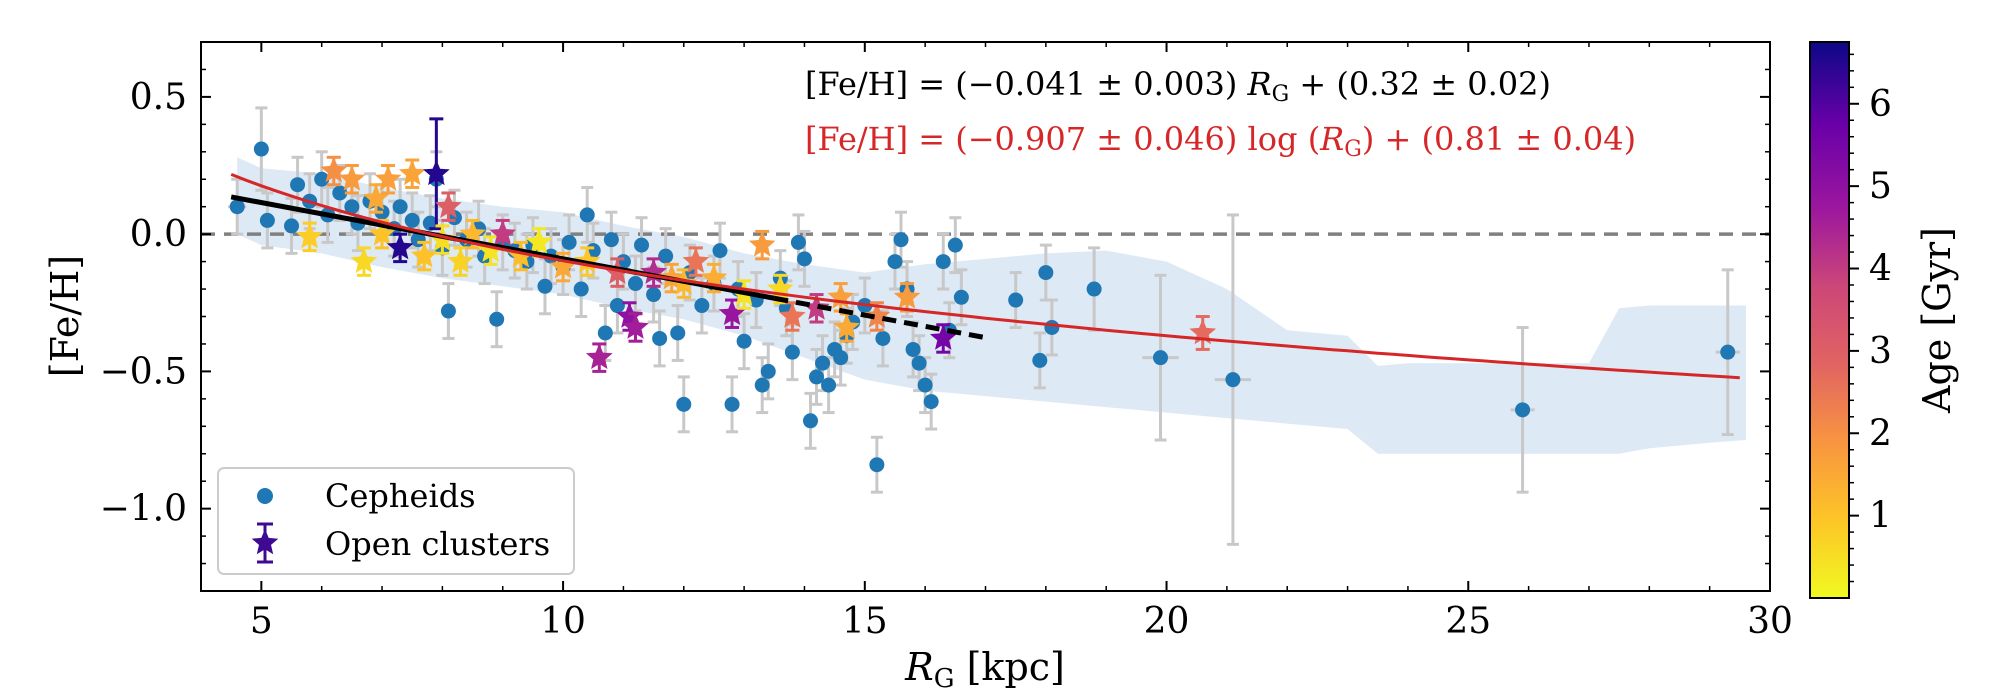 The width and height of the screenshot is (2000, 700). I want to click on x-axis-label-unit, so click(961, 667).